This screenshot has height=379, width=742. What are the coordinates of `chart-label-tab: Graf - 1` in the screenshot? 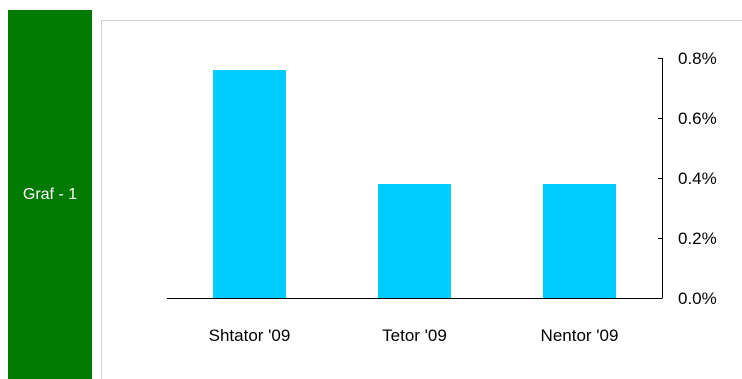 It's located at (50, 194).